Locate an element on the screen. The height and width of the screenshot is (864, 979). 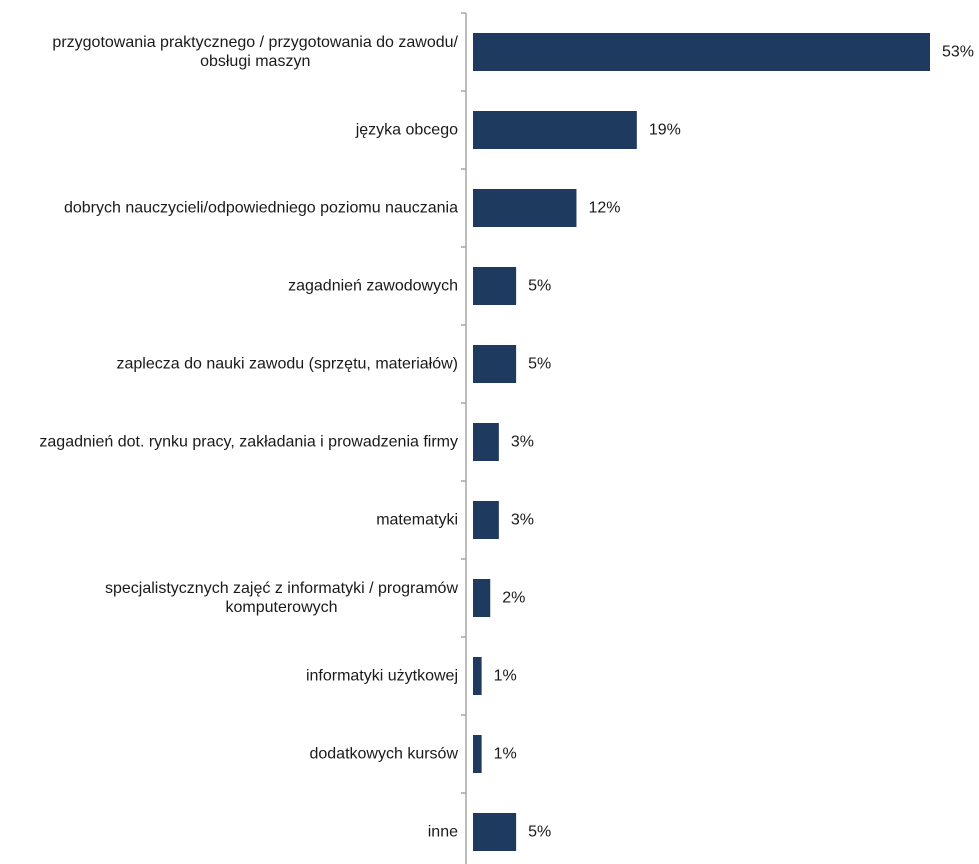
category-label: matematyki is located at coordinates (417, 520).